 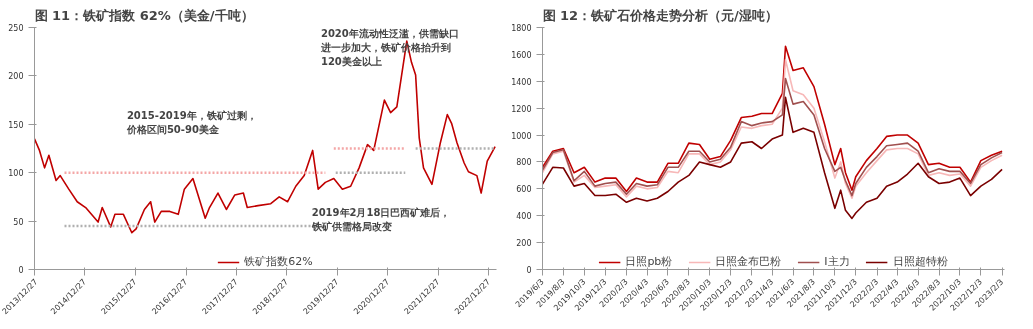 What do you see at coordinates (144, 15) in the screenshot?
I see `chart-title: 图 11：铁矿指数 62%（美金/千吨）` at bounding box center [144, 15].